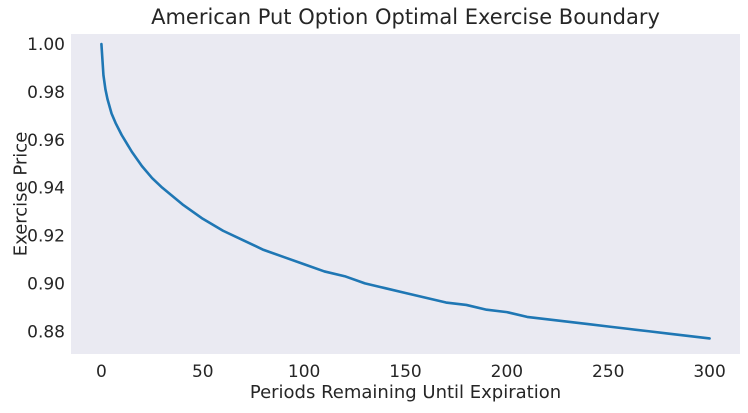 Image resolution: width=748 pixels, height=413 pixels. I want to click on y-tick-label: 0.92, so click(46, 237).